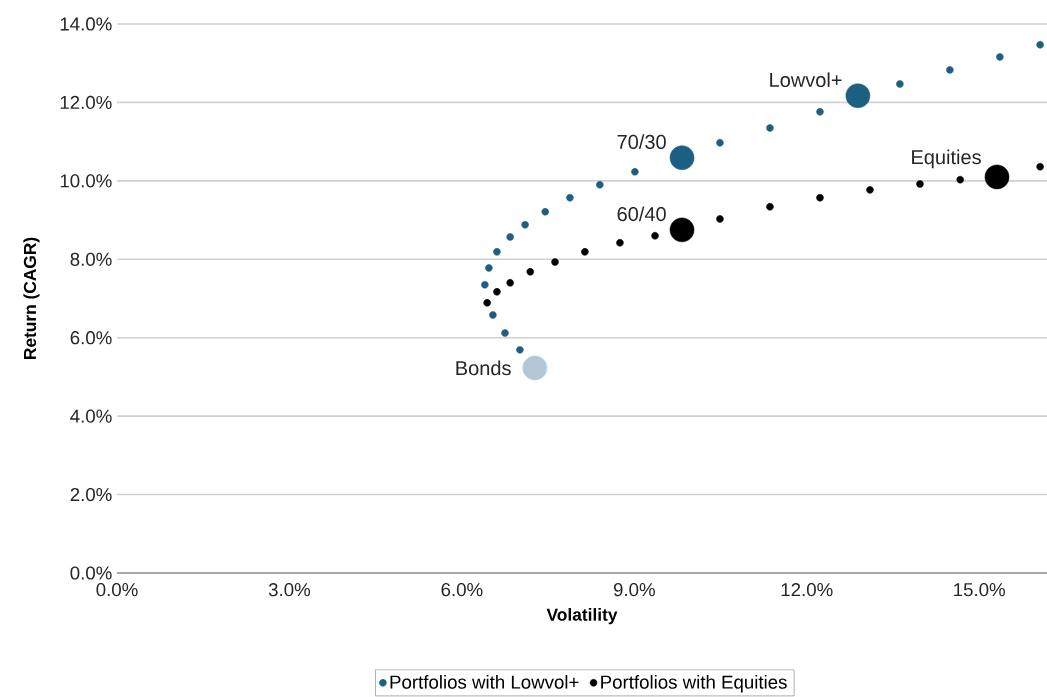 This screenshot has width=1047, height=697. What do you see at coordinates (807, 590) in the screenshot?
I see `x-tick-label: 12.0%` at bounding box center [807, 590].